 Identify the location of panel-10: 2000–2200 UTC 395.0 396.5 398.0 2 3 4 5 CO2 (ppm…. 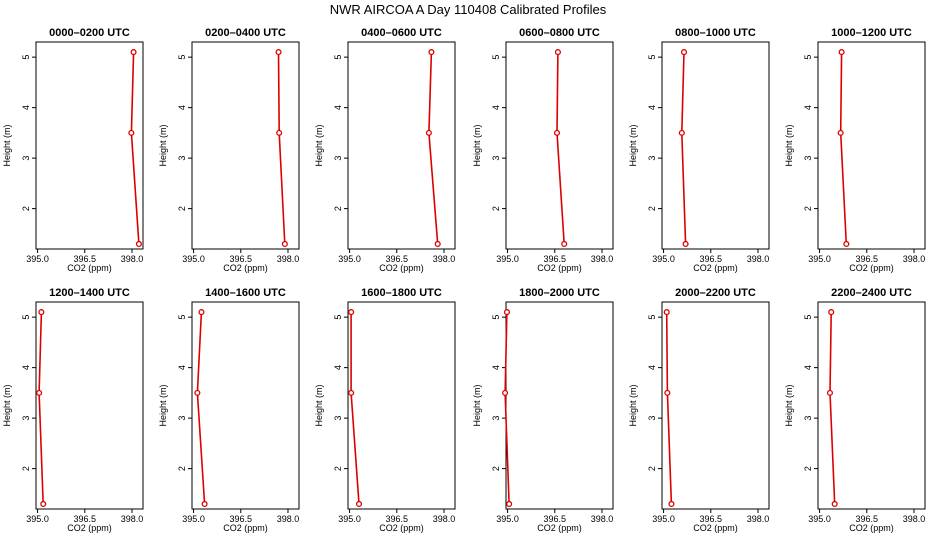
(699, 410).